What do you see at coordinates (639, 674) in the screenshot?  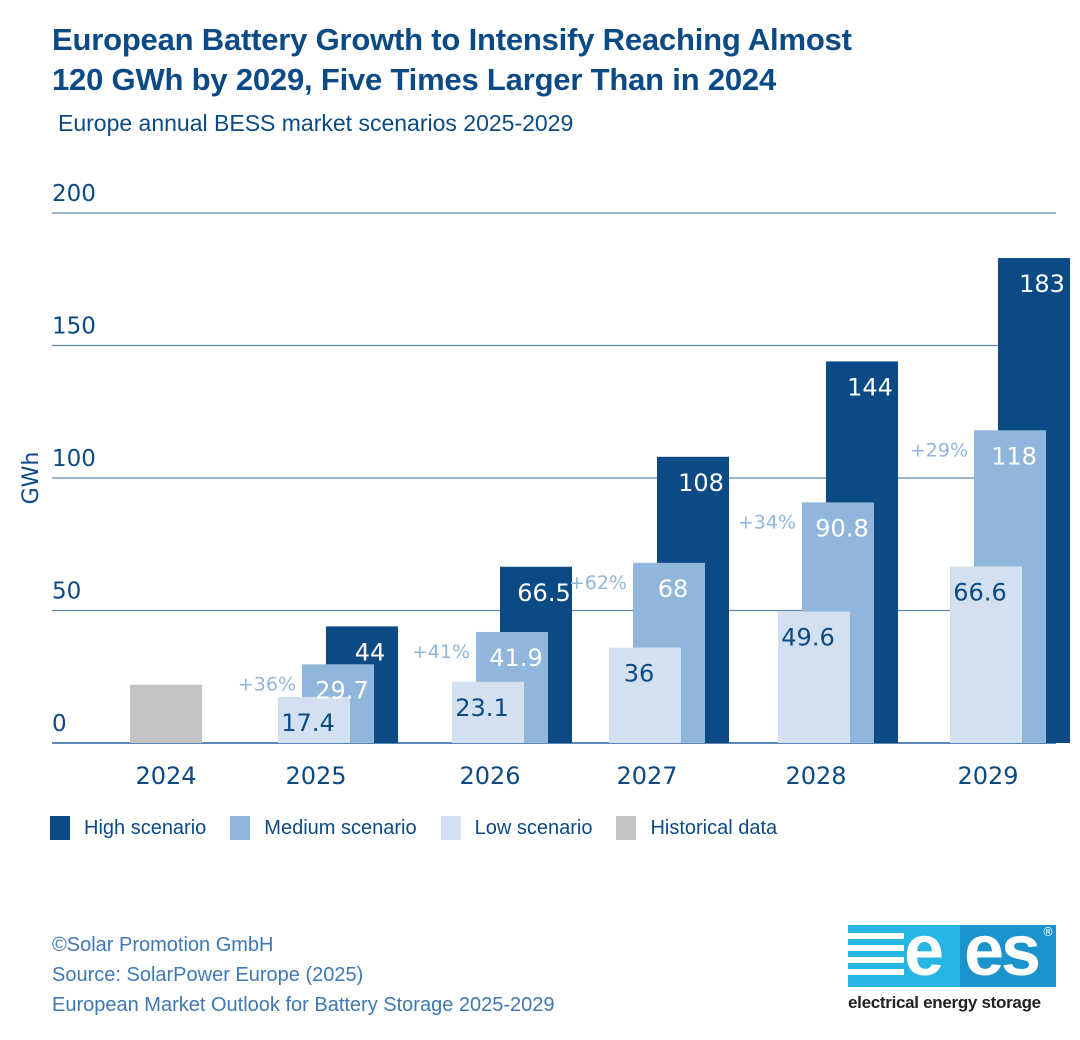 I see `value-label-low-2027: 36` at bounding box center [639, 674].